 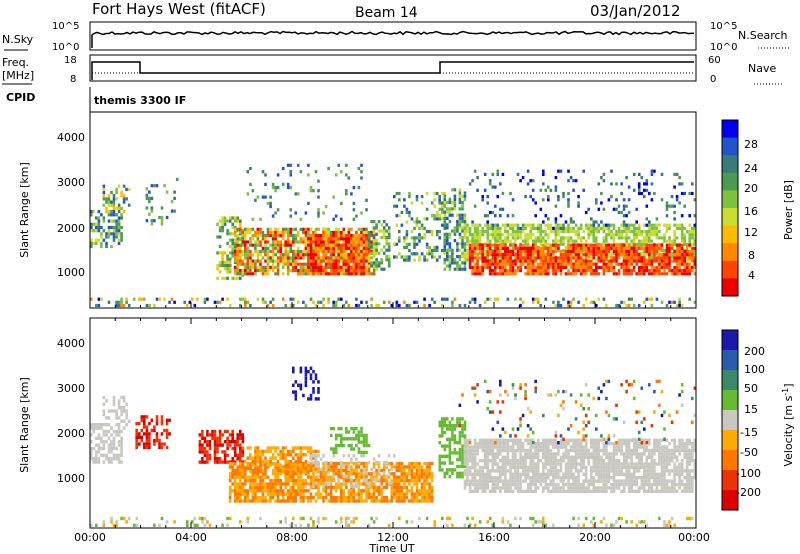 What do you see at coordinates (730, 208) in the screenshot?
I see `power-colorbar` at bounding box center [730, 208].